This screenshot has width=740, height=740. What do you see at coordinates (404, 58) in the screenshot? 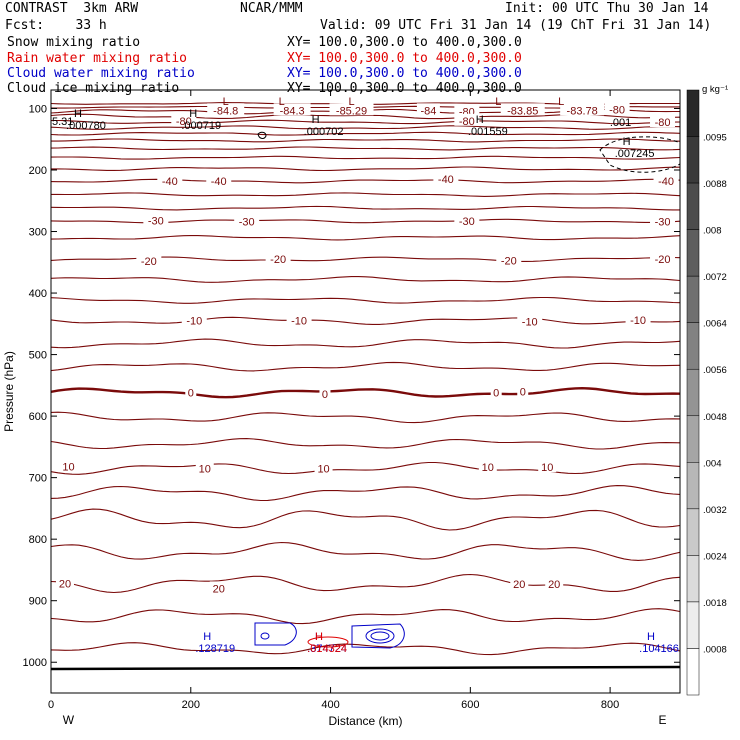
I see `field-rain-xy: XY= 100.0,300.0 to 400.0,300.0` at bounding box center [404, 58].